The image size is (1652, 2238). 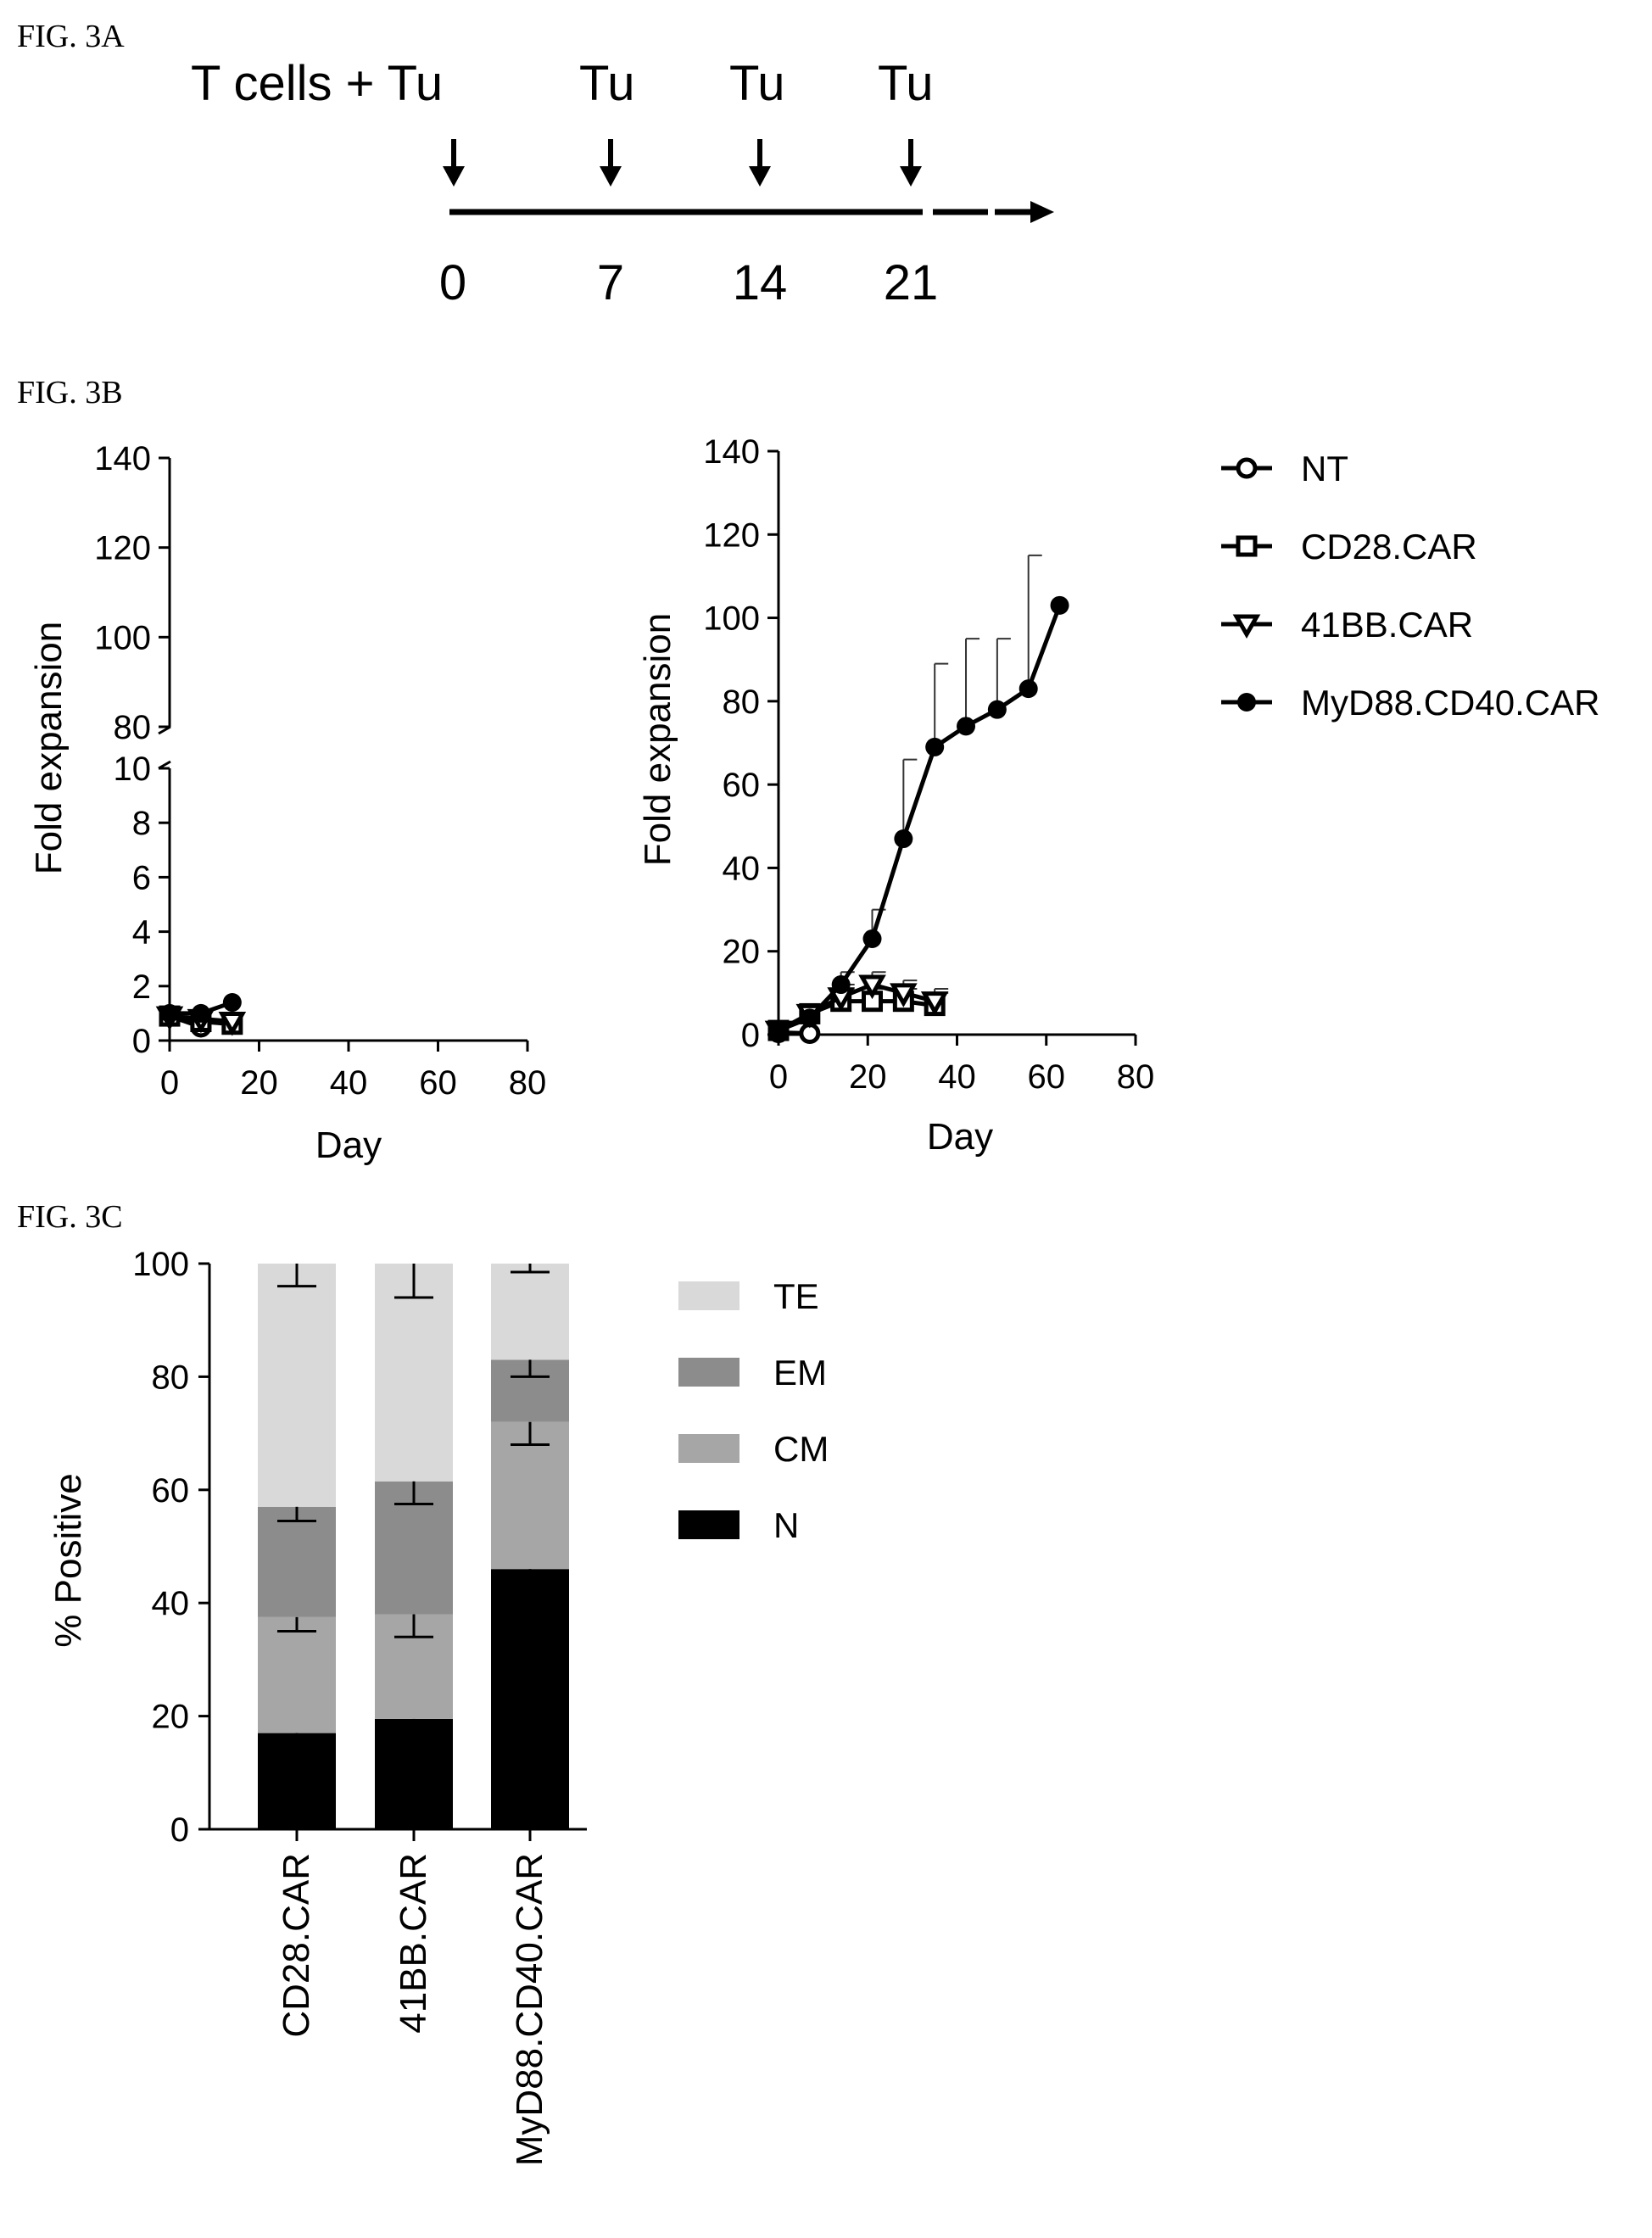 I want to click on x-tick-label-cd28-car: CD28.CAR, so click(x=296, y=1945).